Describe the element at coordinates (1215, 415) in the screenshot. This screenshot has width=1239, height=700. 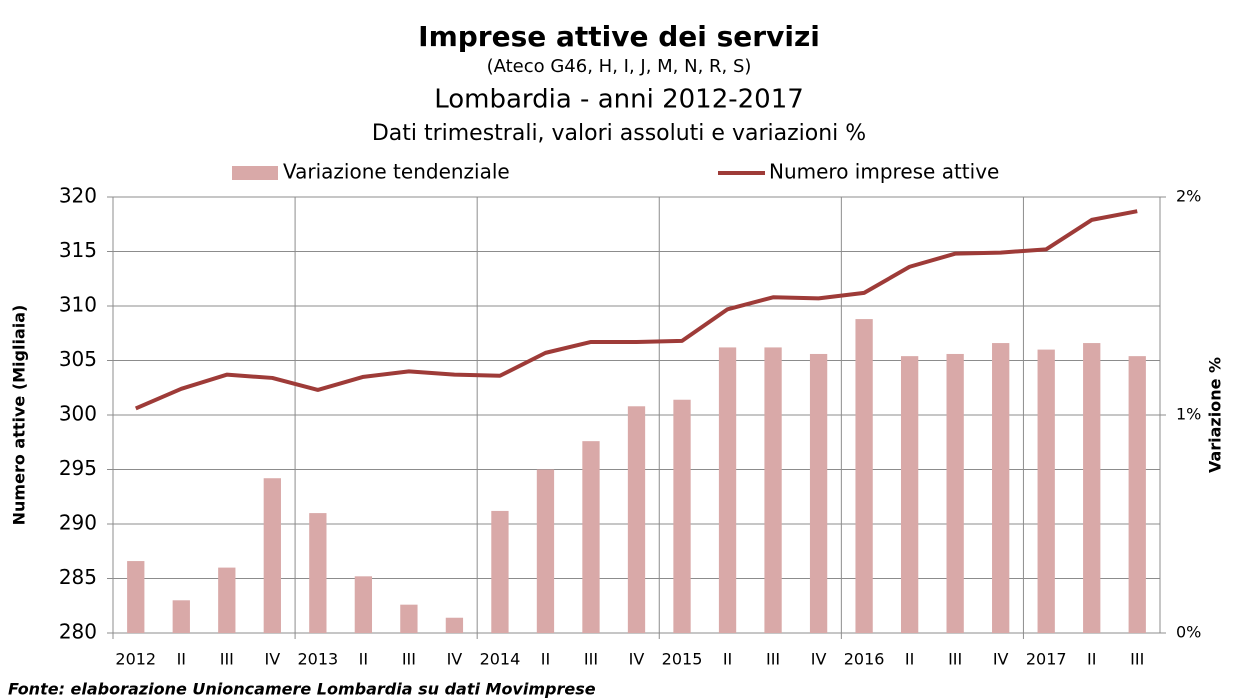
I see `y2-axis-label: Variazione %` at that location.